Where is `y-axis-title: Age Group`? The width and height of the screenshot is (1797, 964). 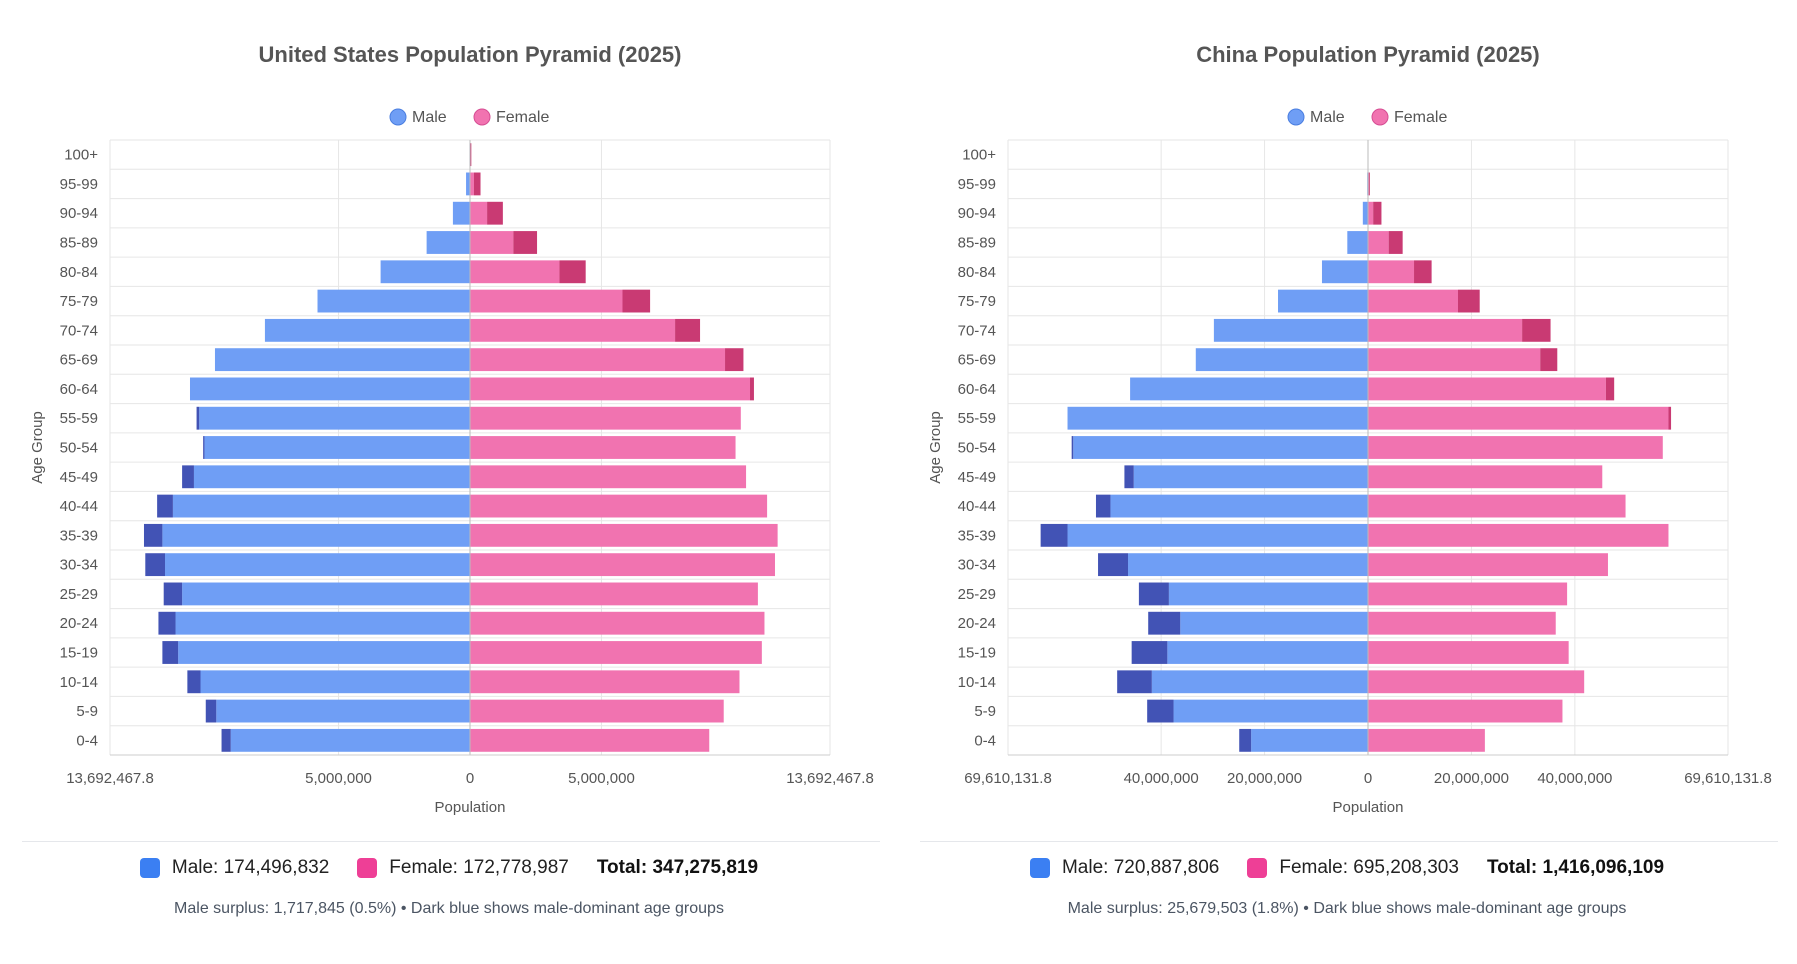
y-axis-title: Age Group is located at coordinates (37, 447).